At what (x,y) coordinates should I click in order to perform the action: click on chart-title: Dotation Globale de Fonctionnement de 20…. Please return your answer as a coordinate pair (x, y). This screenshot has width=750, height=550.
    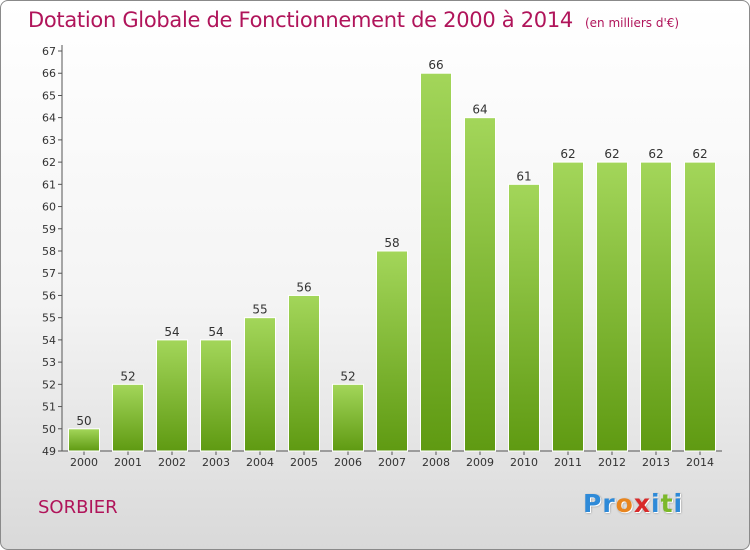
    Looking at the image, I should click on (353, 20).